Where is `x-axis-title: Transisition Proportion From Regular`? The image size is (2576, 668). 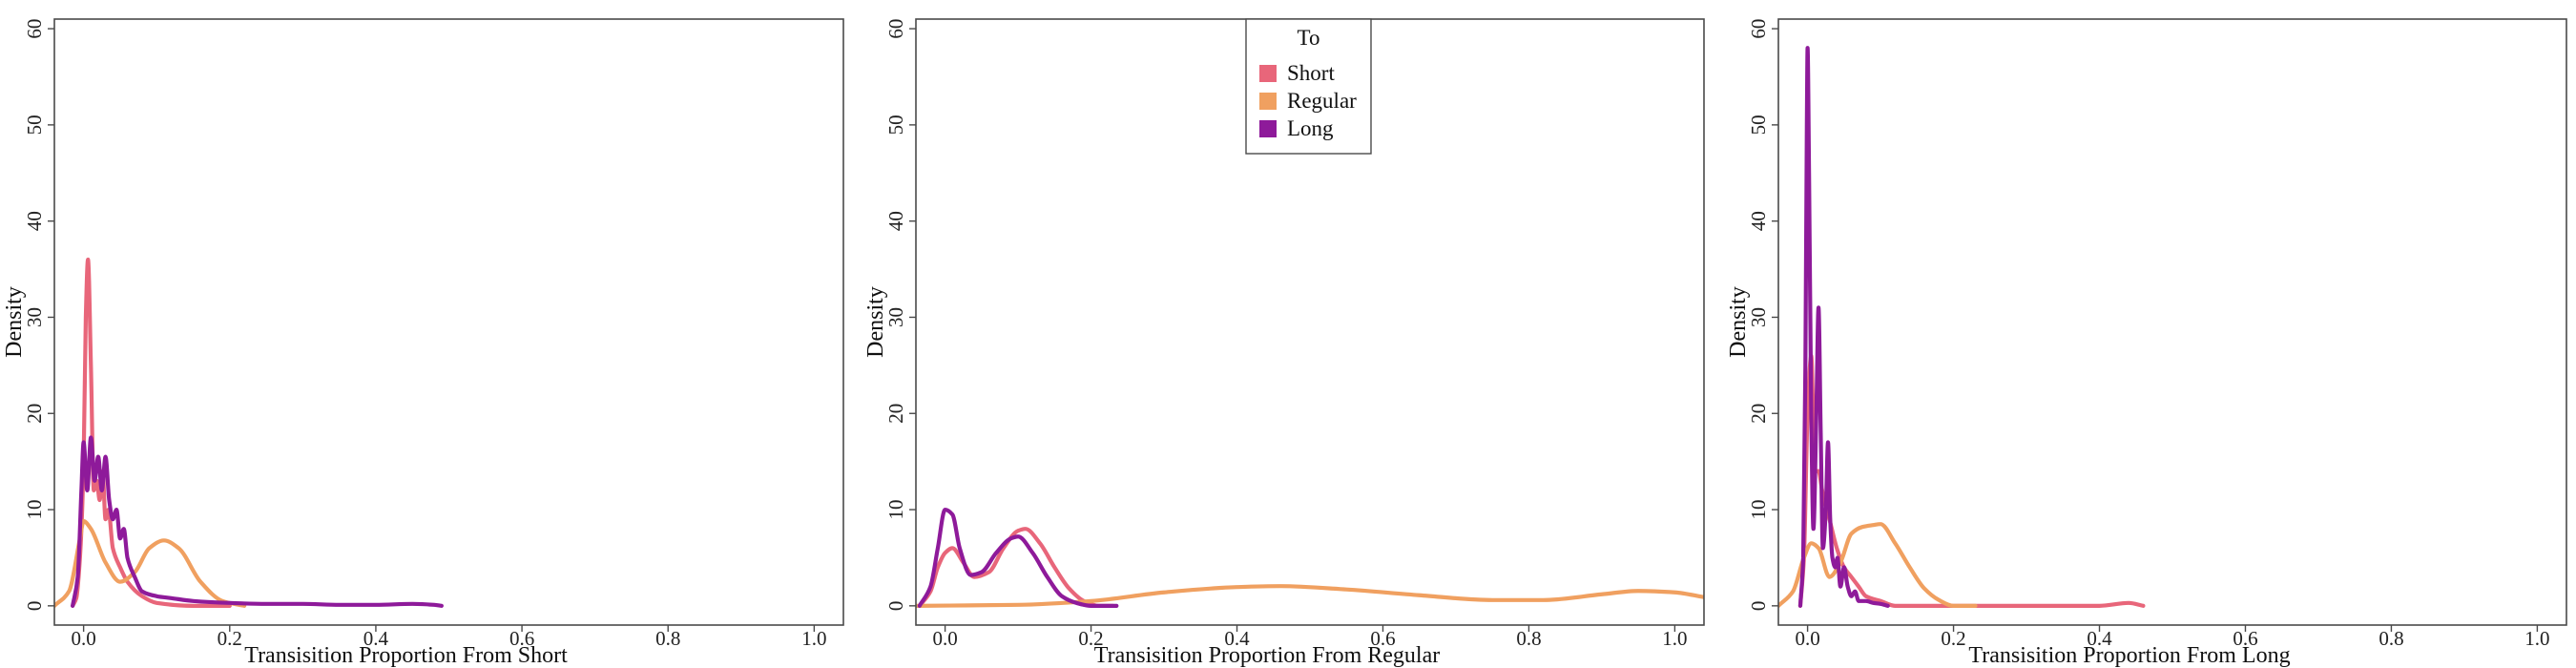
x-axis-title: Transisition Proportion From Regular is located at coordinates (1267, 655).